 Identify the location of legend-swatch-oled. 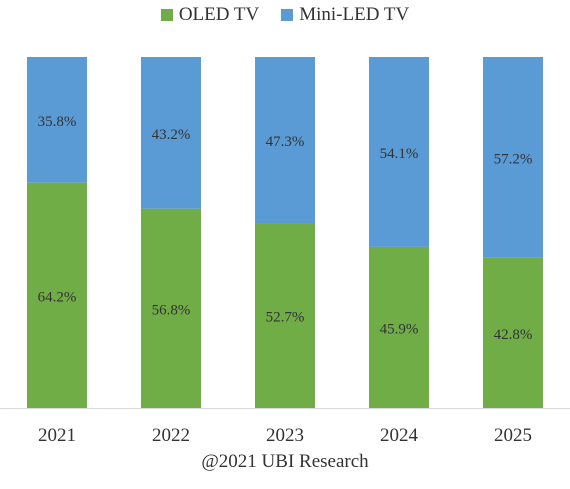
(166, 15).